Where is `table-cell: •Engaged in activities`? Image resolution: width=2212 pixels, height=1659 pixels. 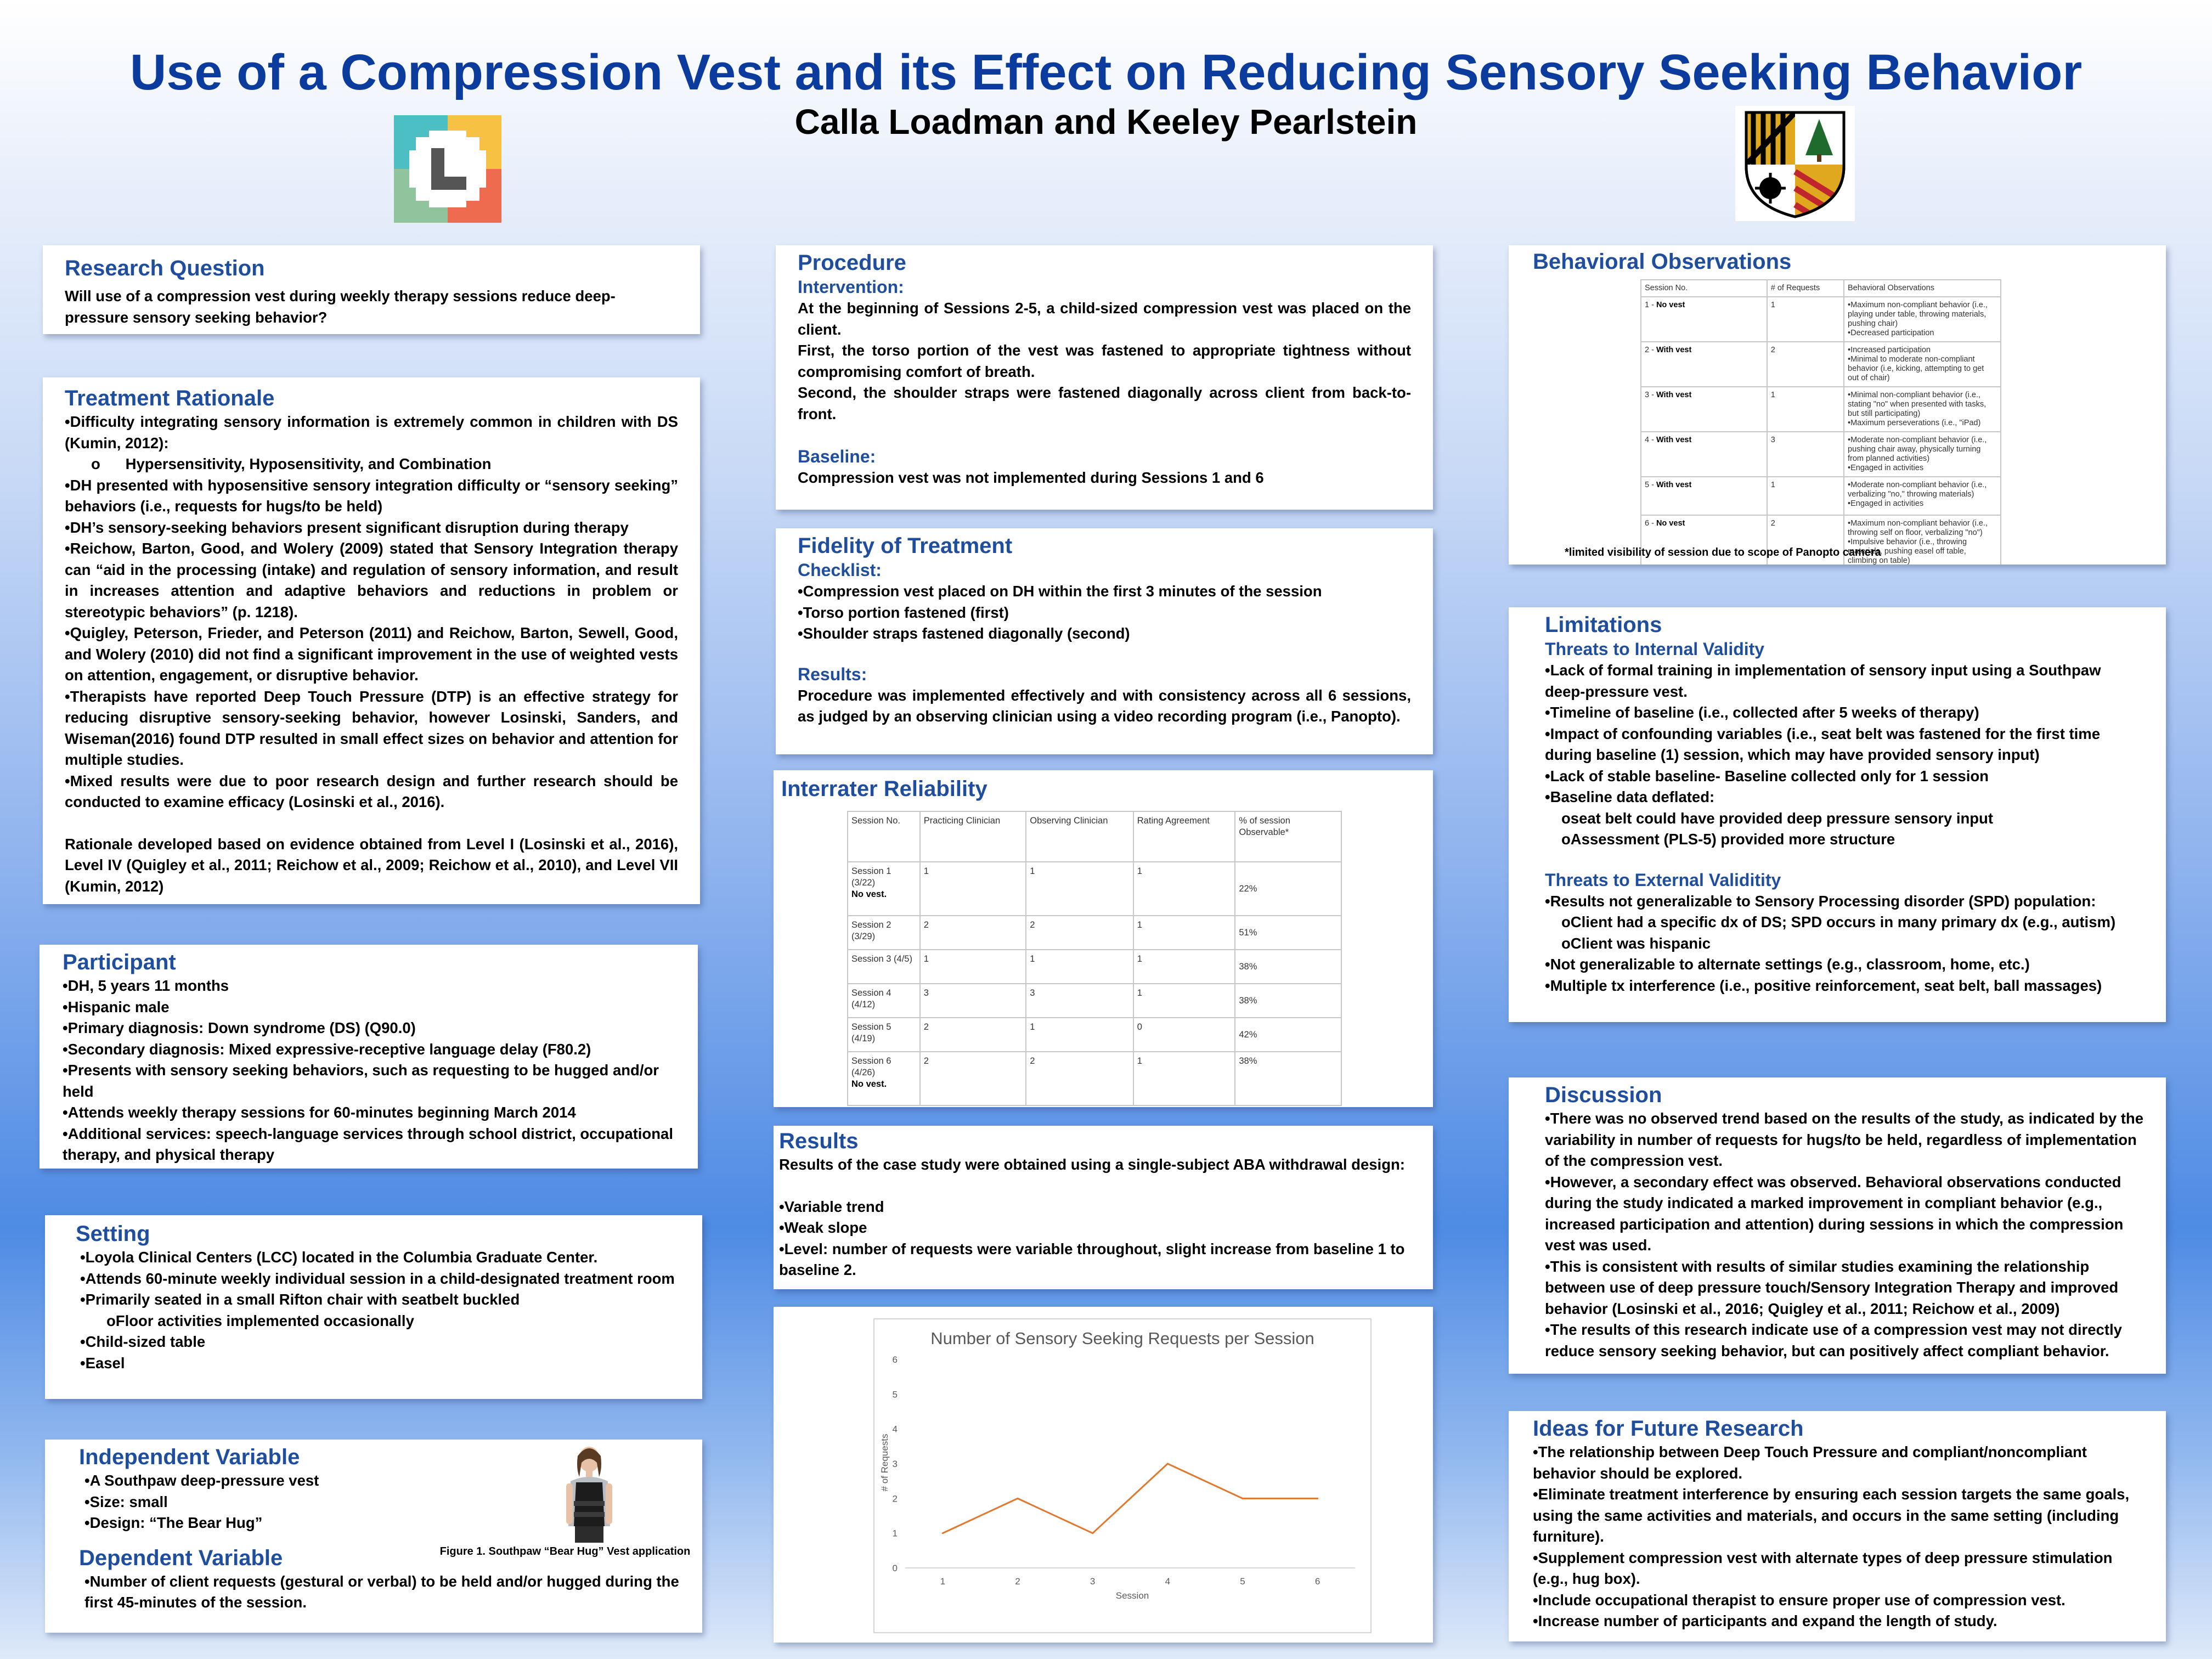 table-cell: •Engaged in activities is located at coordinates (1886, 468).